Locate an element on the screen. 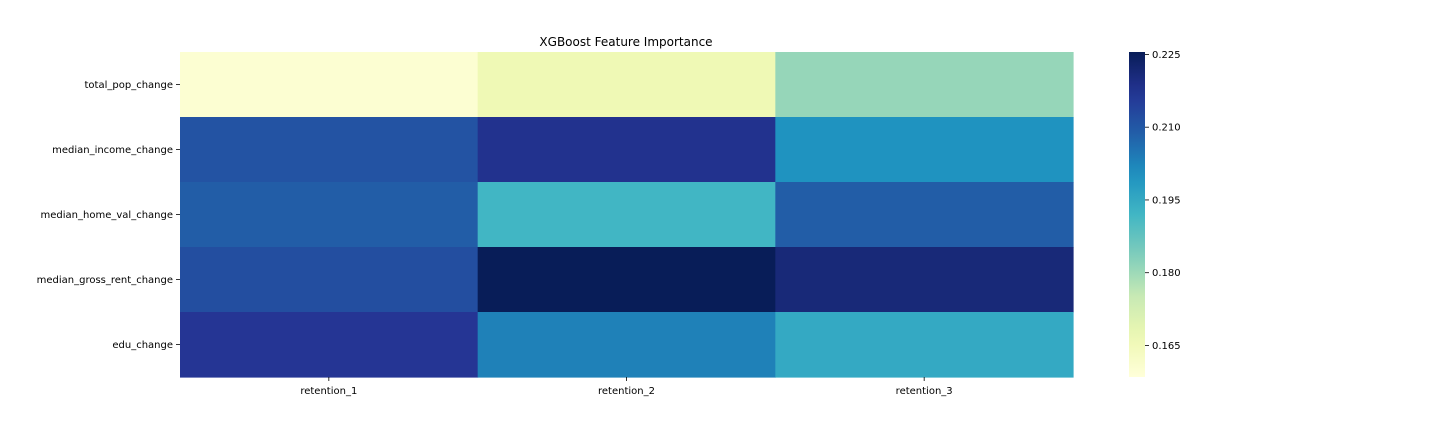  colorbar-tick-label: 0.210 is located at coordinates (1166, 128).